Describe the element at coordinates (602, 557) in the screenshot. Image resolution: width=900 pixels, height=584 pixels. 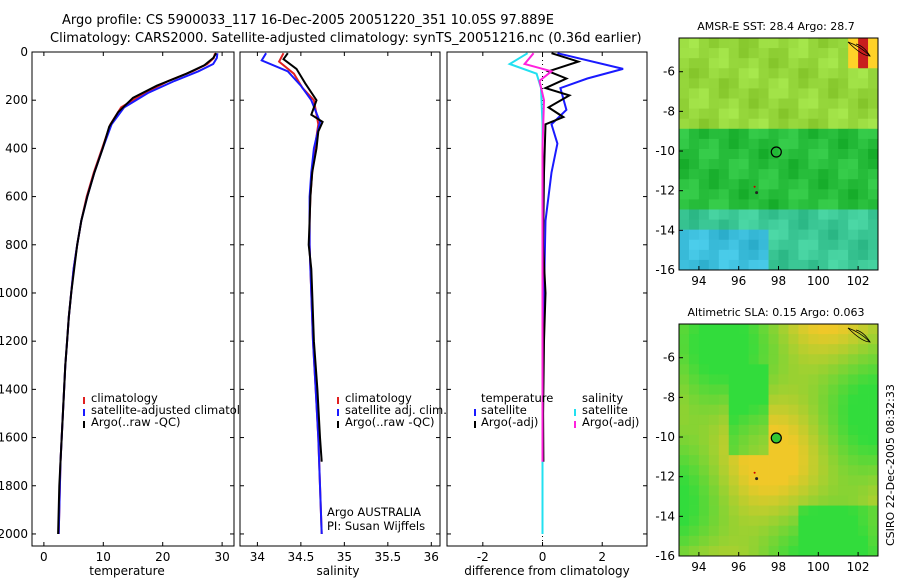
I see `x-tick-label: 2` at that location.